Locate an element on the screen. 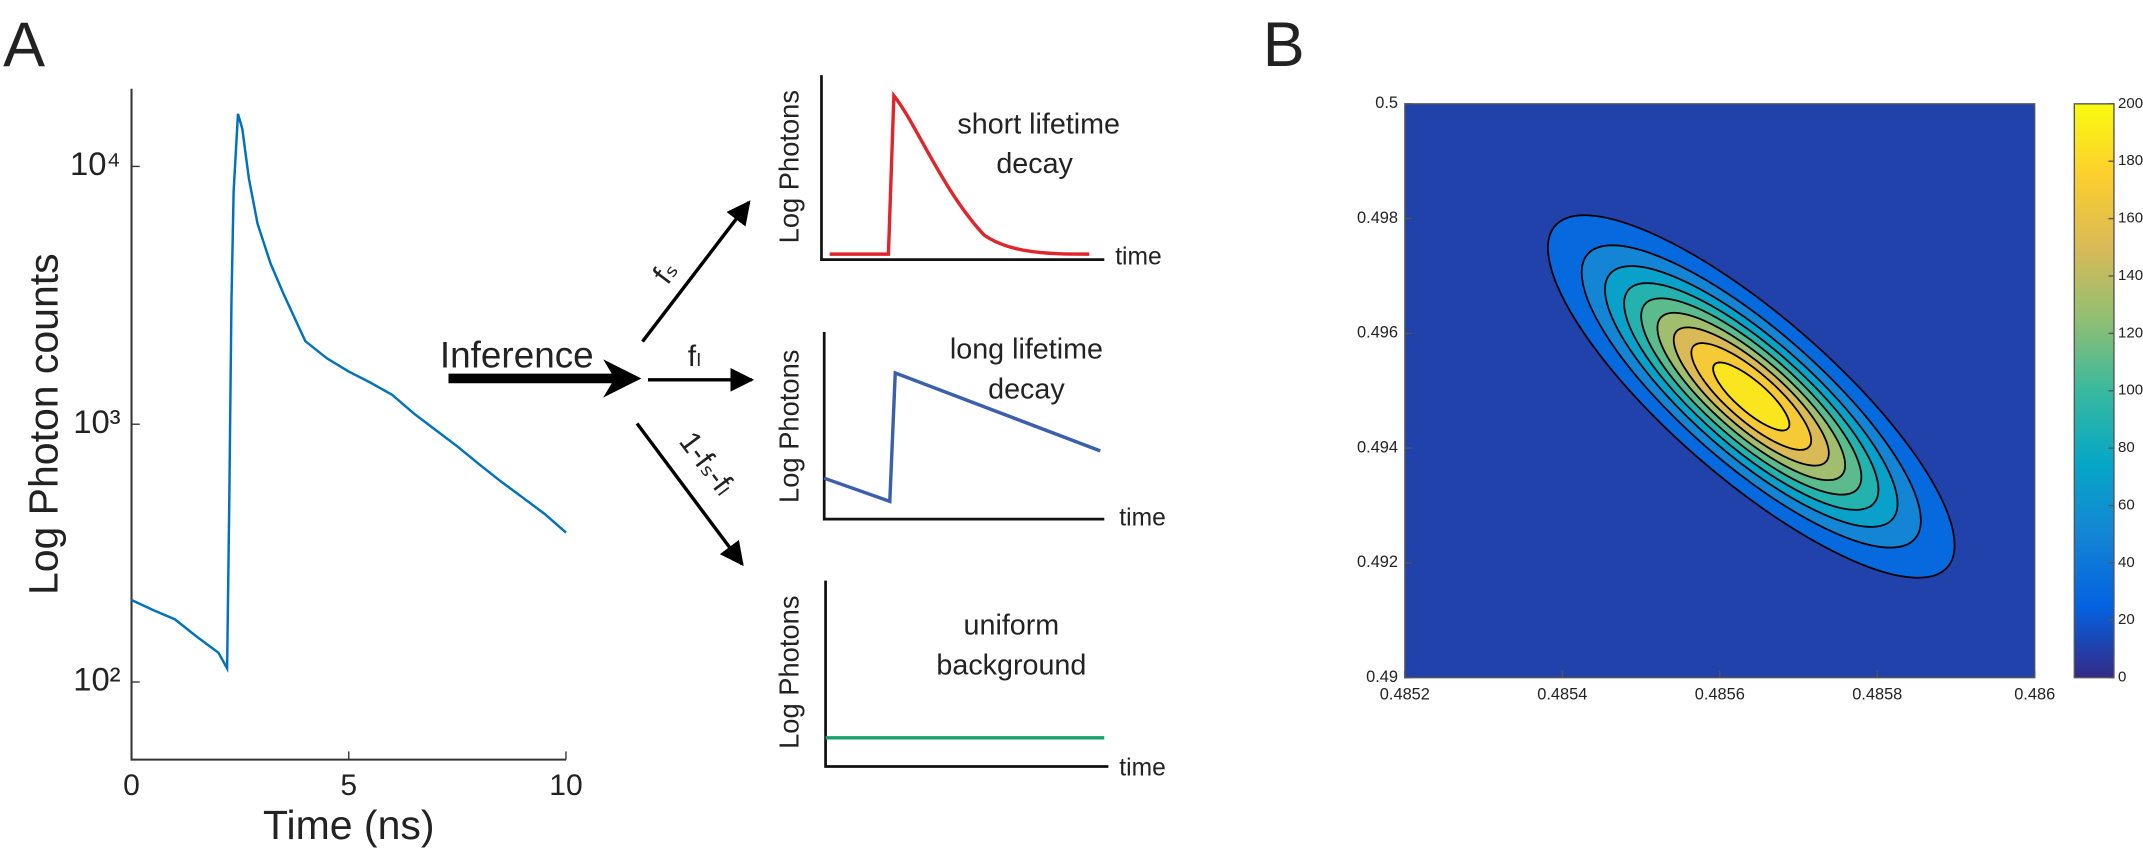 Image resolution: width=2143 pixels, height=863 pixels. y-tick-label: 0.492 is located at coordinates (1377, 562).